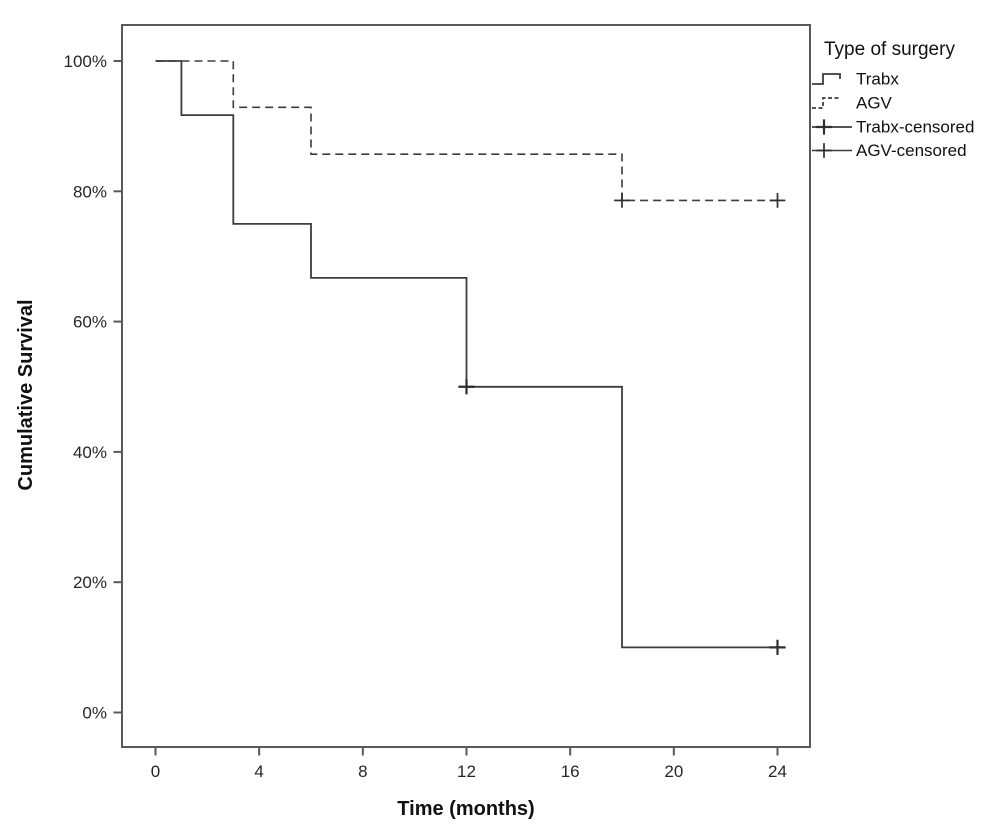 The width and height of the screenshot is (1000, 832). I want to click on y-tick-label: 100%, so click(85, 61).